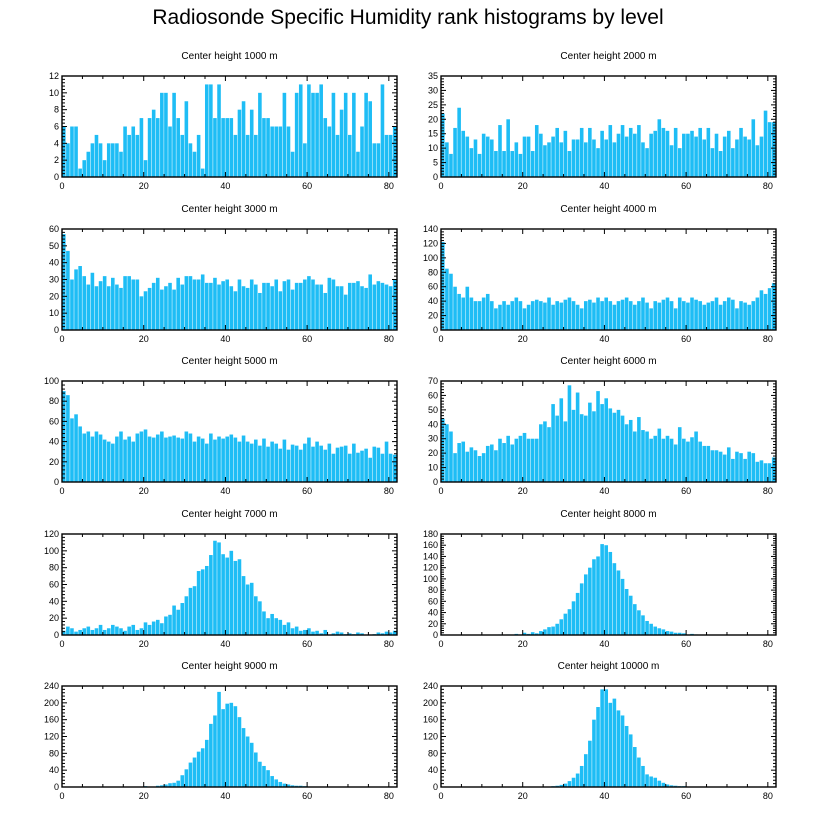  I want to click on plot-frame, so click(608, 279).